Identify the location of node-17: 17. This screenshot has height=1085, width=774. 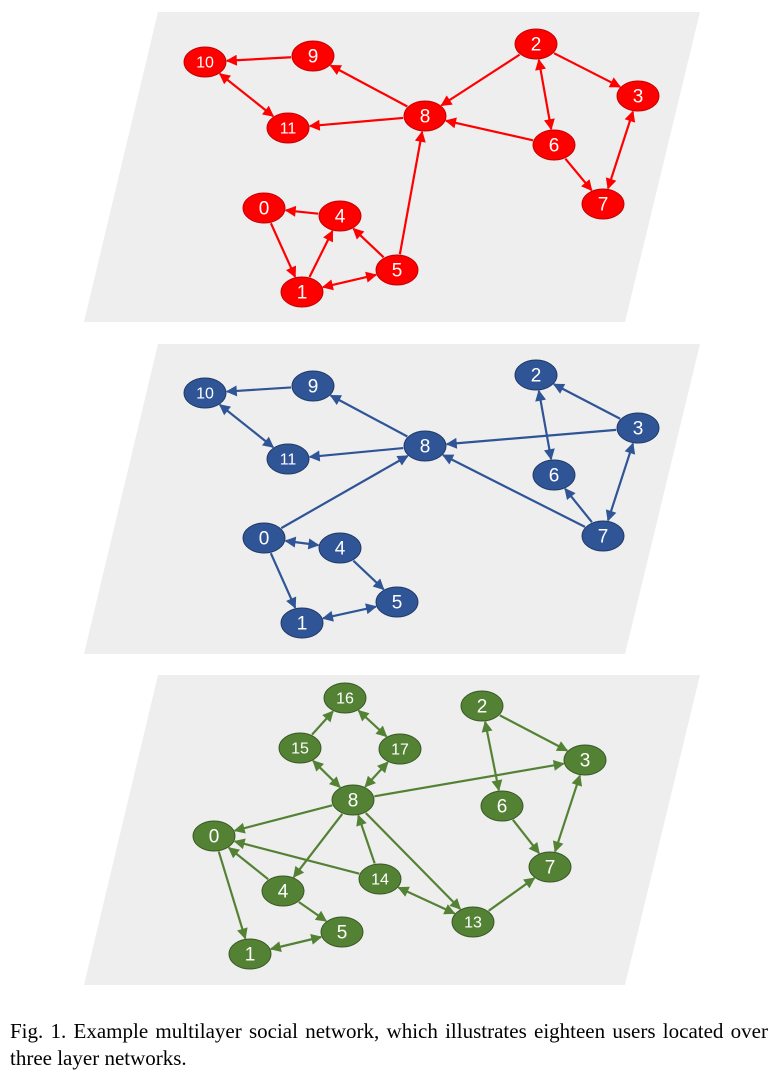
(400, 749).